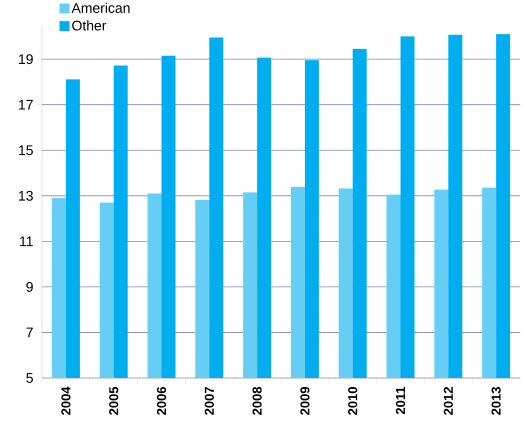 The width and height of the screenshot is (524, 430). I want to click on x-tick-label: 2008, so click(257, 400).